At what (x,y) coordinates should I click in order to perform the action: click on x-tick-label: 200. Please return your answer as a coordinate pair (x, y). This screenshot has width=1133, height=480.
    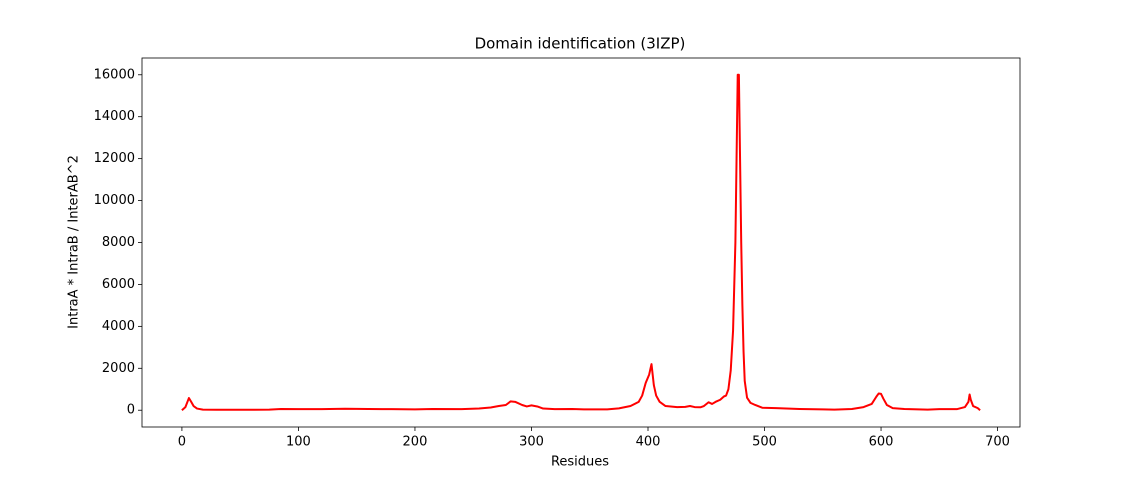
    Looking at the image, I should click on (415, 442).